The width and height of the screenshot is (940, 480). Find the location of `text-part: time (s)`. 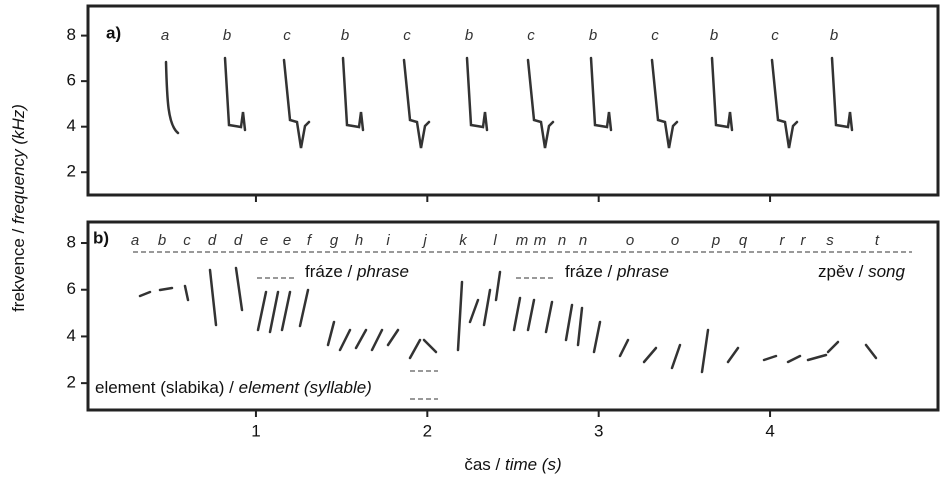

text-part: time (s) is located at coordinates (533, 464).